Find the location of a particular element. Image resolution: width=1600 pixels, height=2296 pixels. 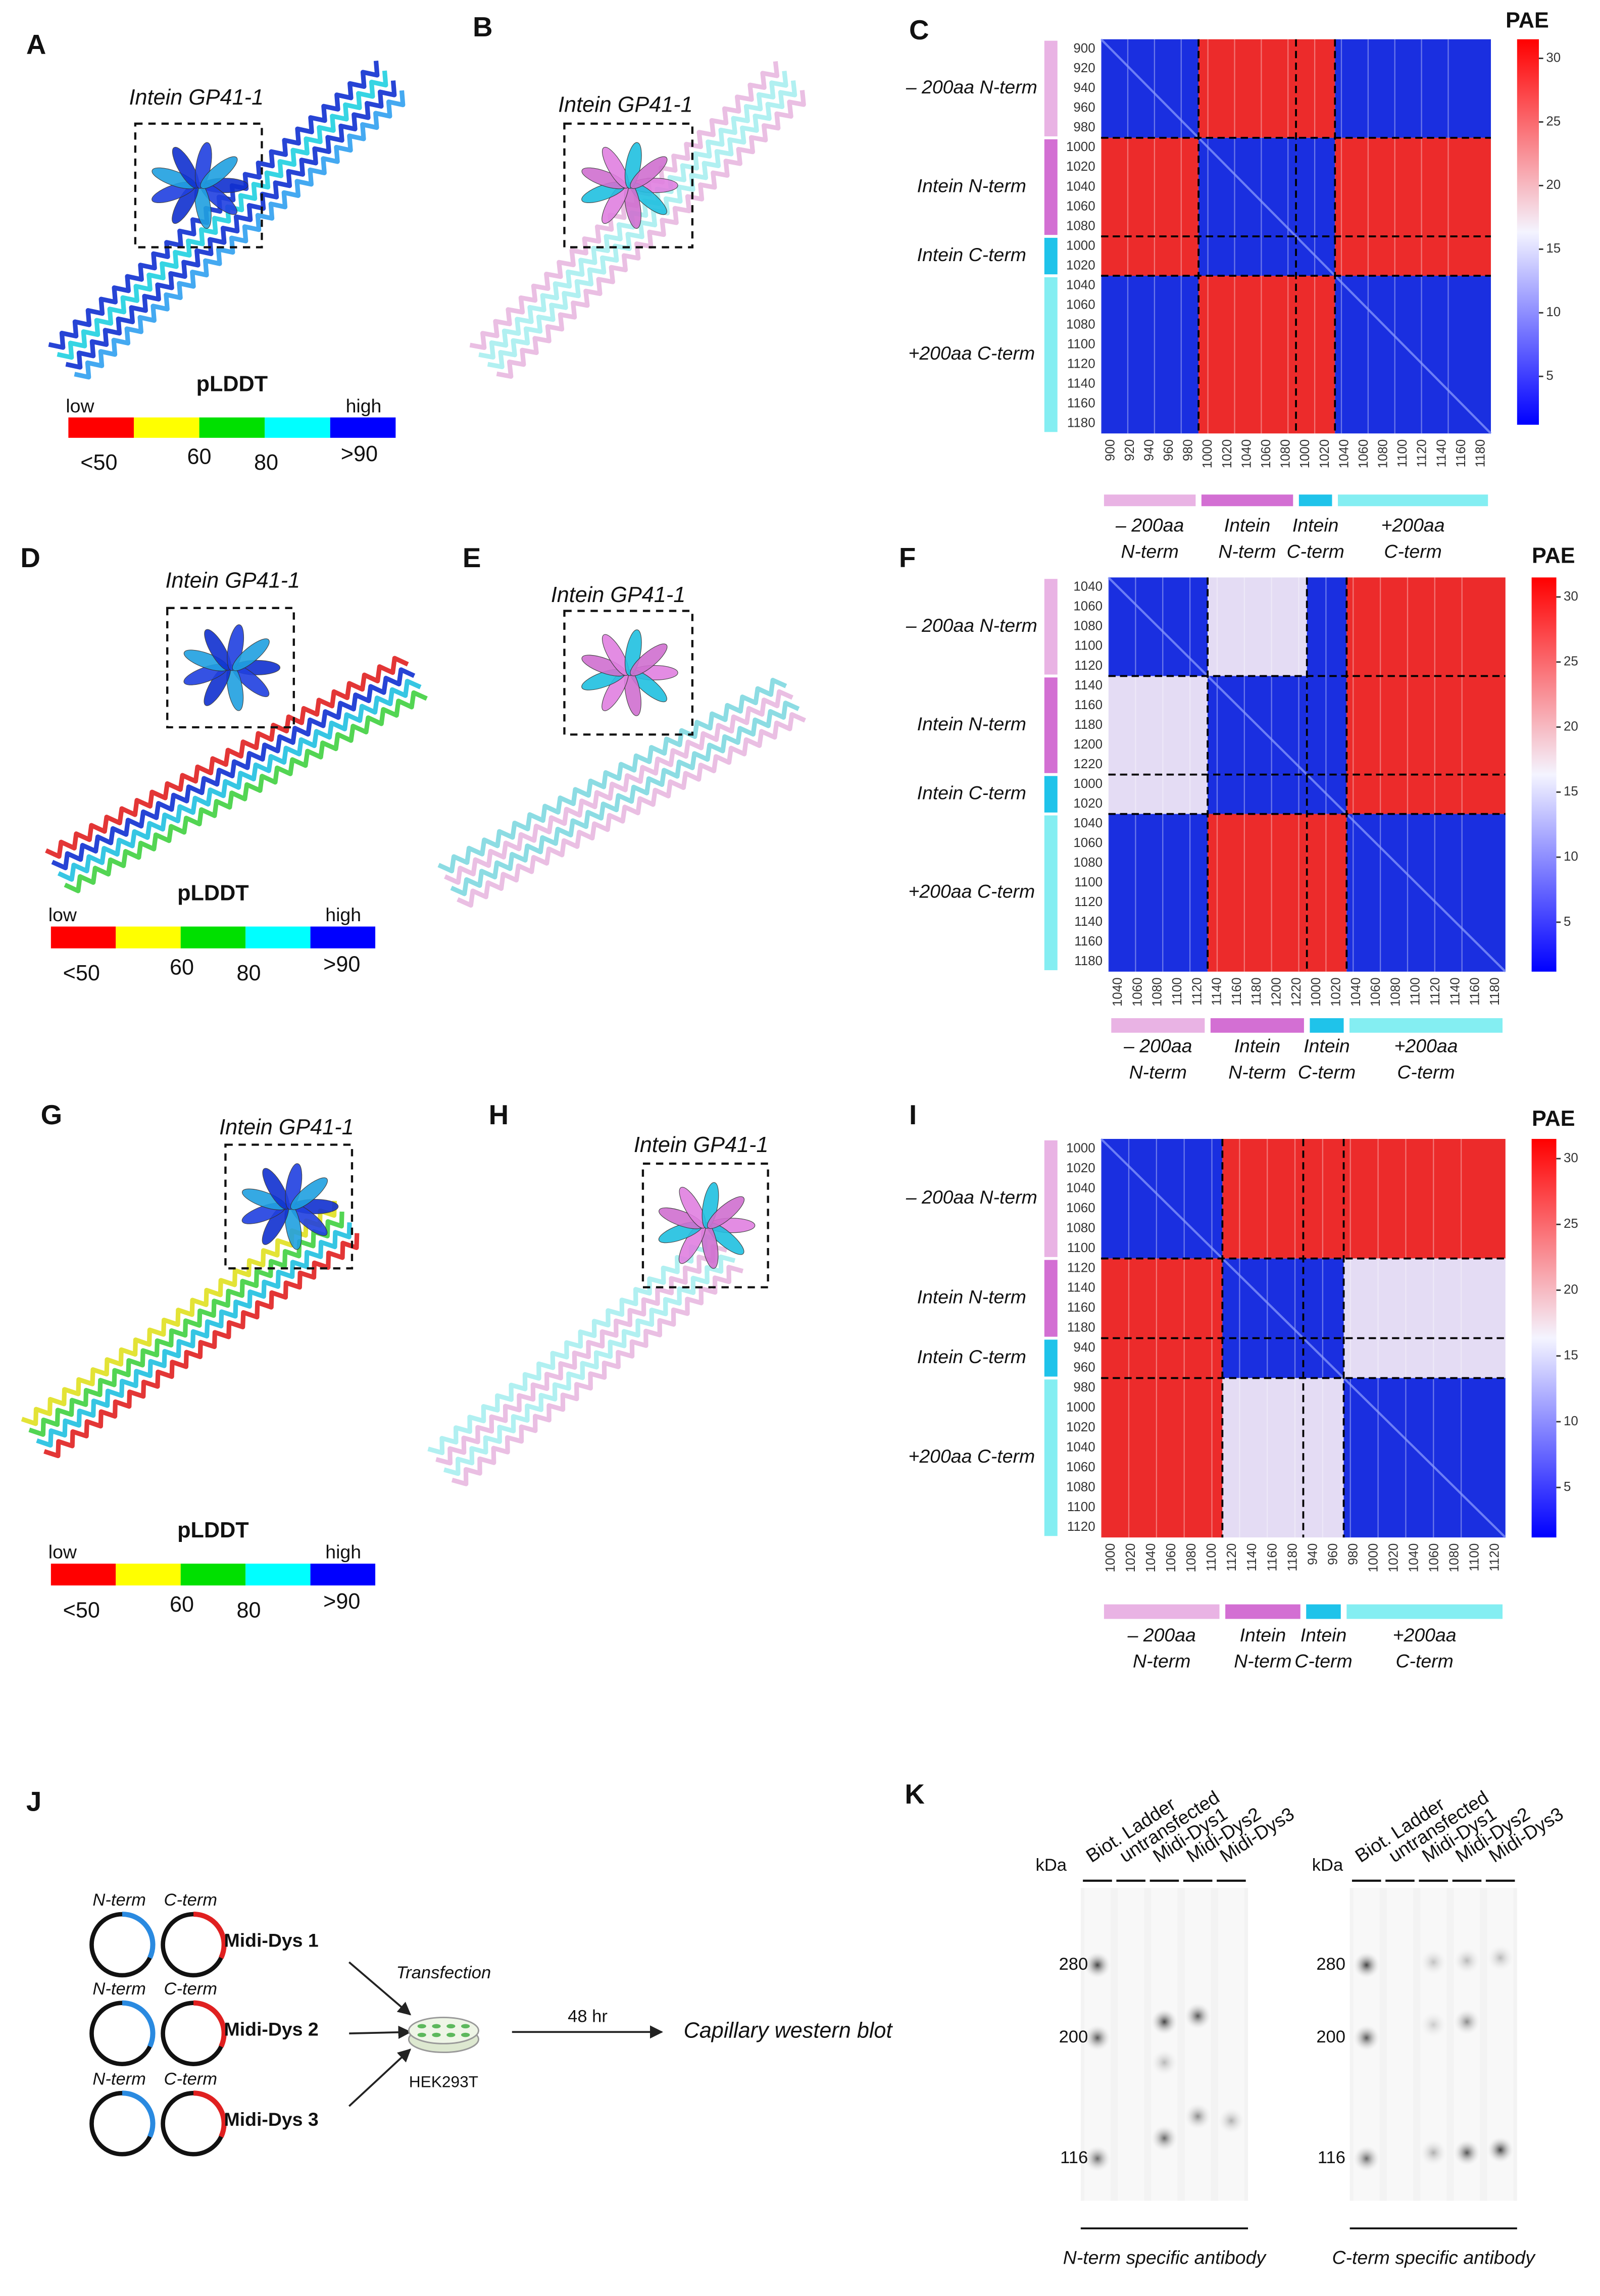

x-tick-label: 1080 is located at coordinates (1454, 1558).